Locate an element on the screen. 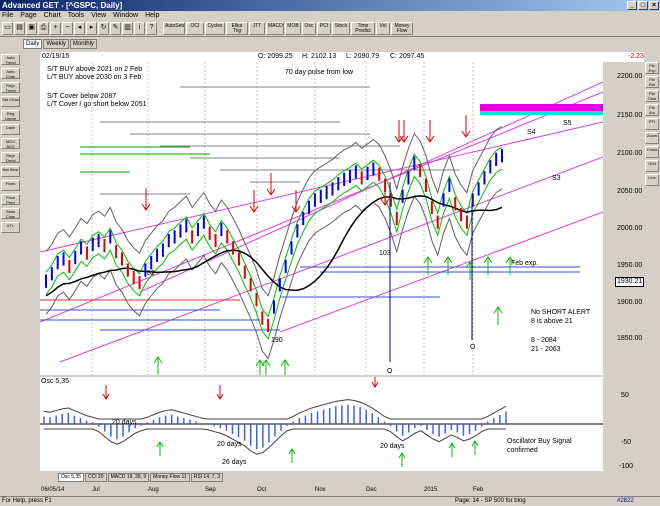 The image size is (660, 506). osc-upper-envelope is located at coordinates (275, 409).